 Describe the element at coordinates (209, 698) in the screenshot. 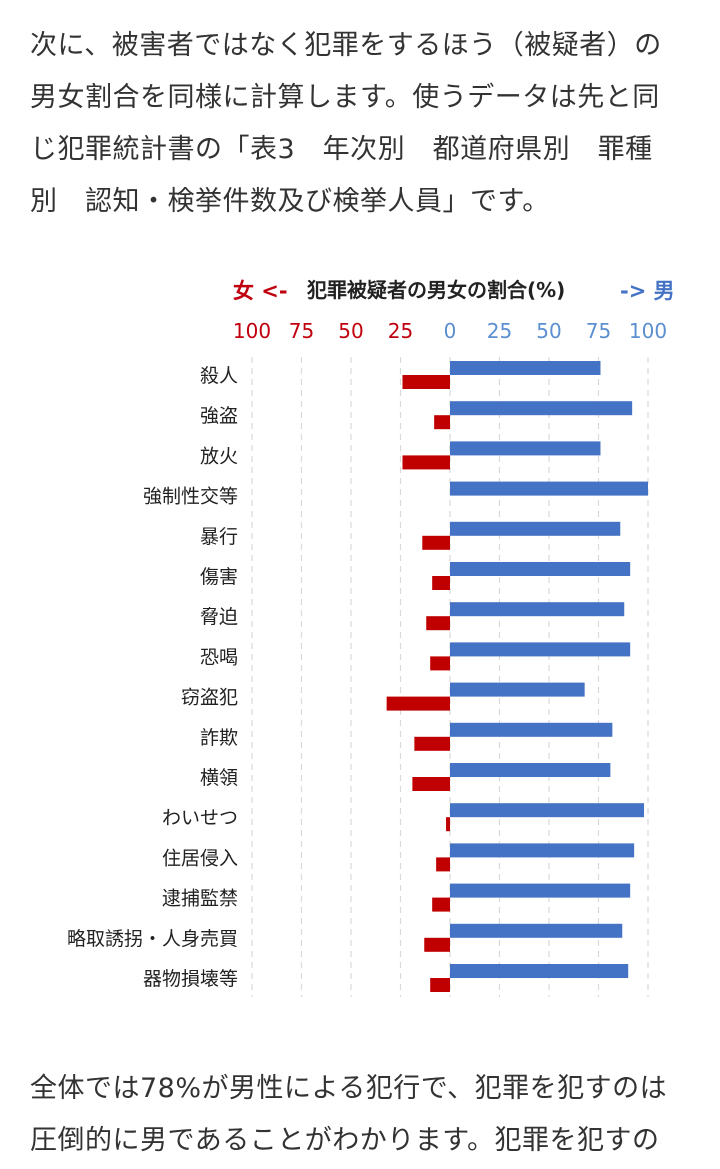

I see `category-label: 窃盗犯` at that location.